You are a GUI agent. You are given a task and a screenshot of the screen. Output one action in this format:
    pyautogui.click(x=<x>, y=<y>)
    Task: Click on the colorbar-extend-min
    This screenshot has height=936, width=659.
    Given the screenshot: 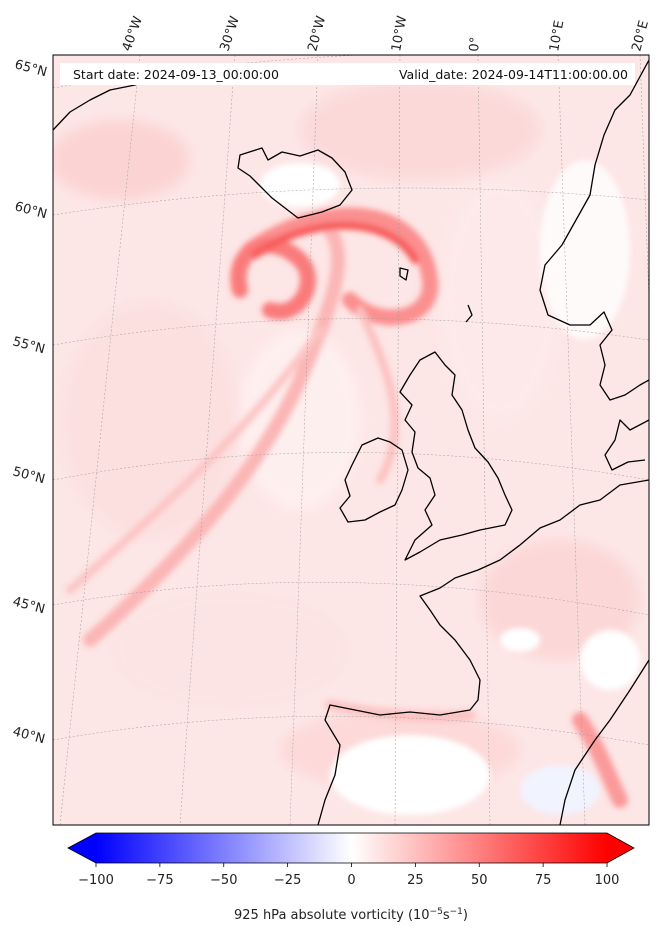 What is the action you would take?
    pyautogui.click(x=82, y=848)
    